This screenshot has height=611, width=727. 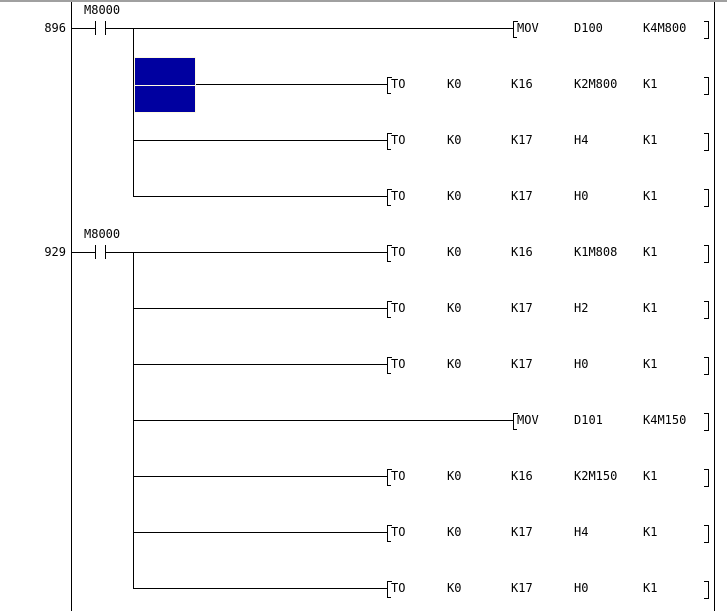 I want to click on step-number: 896, so click(x=55, y=28).